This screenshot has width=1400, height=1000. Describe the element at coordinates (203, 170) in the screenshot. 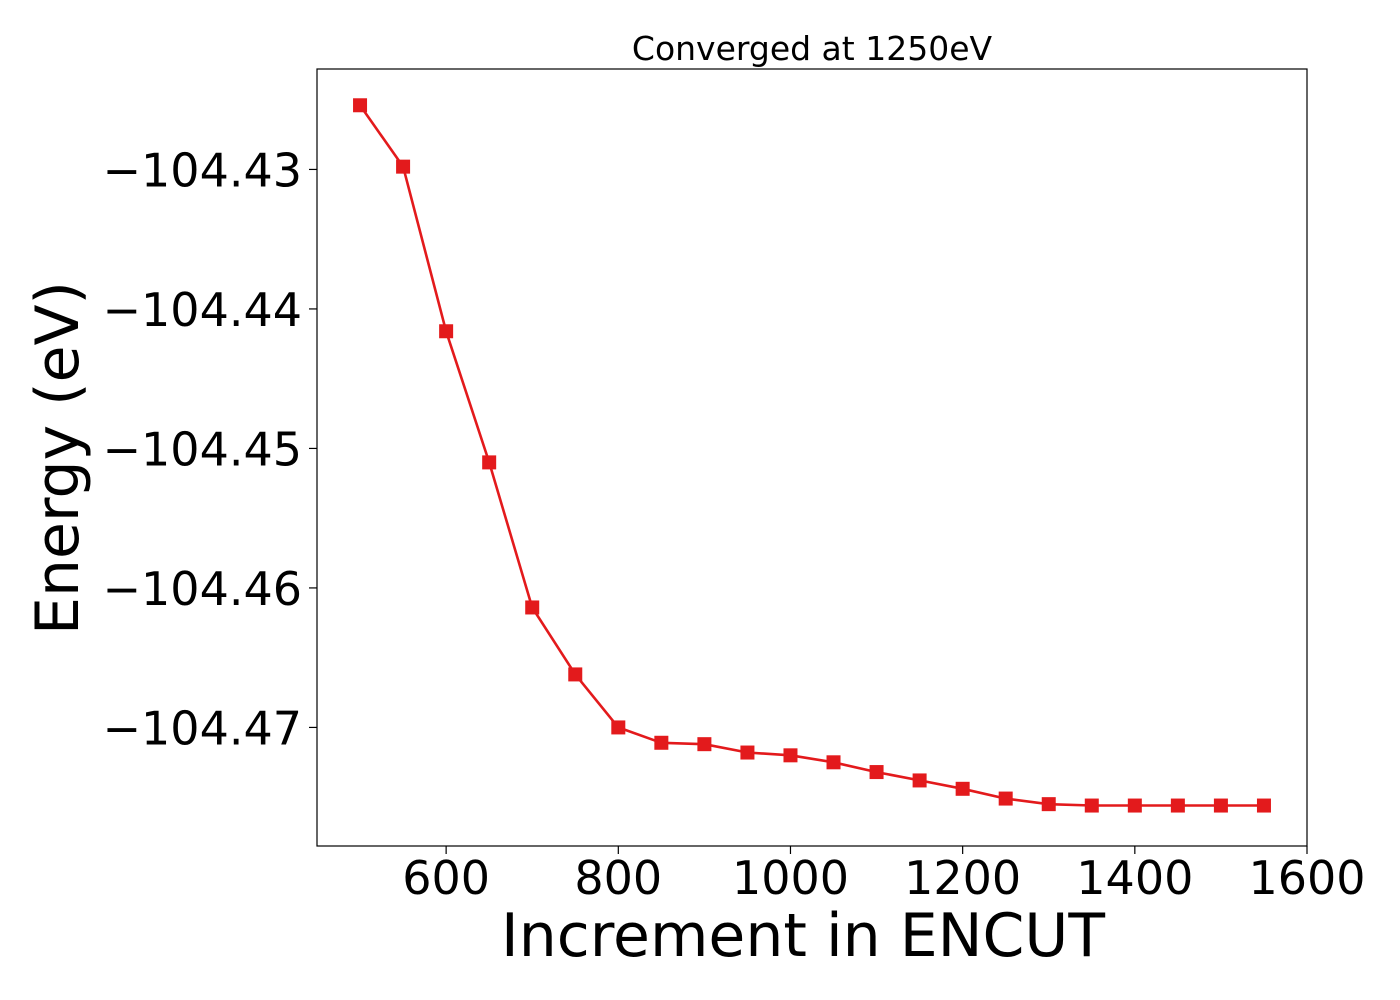

I see `y-tick-label: −104.43` at that location.